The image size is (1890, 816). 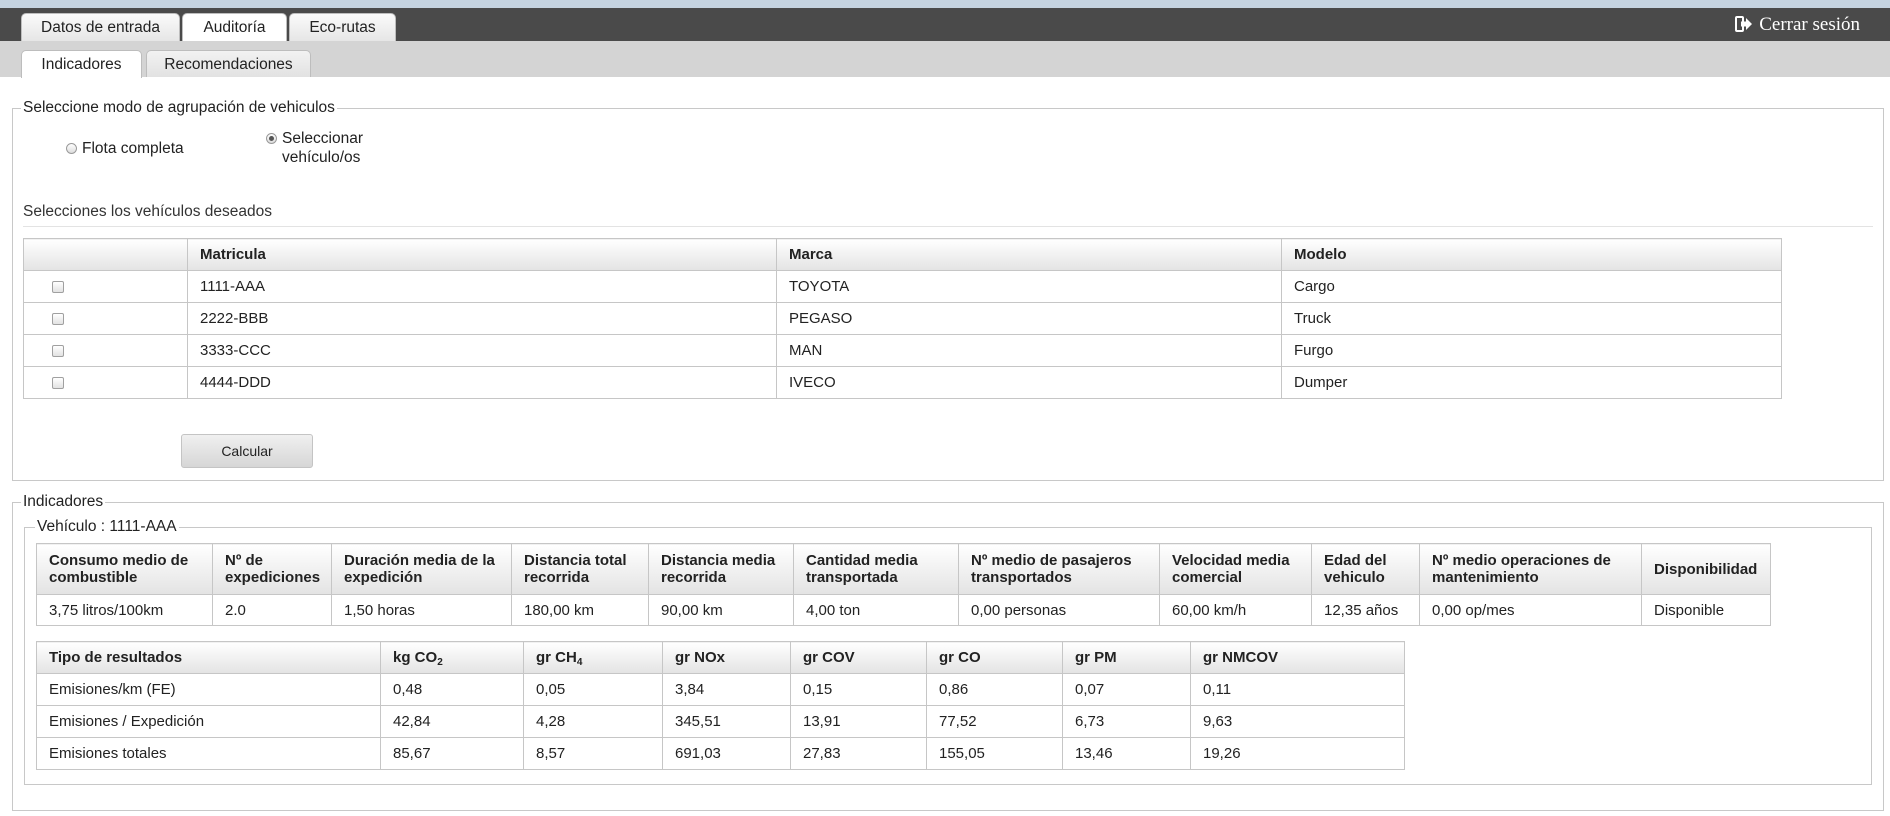 I want to click on vehicles-section-title: Selecciones los vehículos deseados, so click(x=148, y=211).